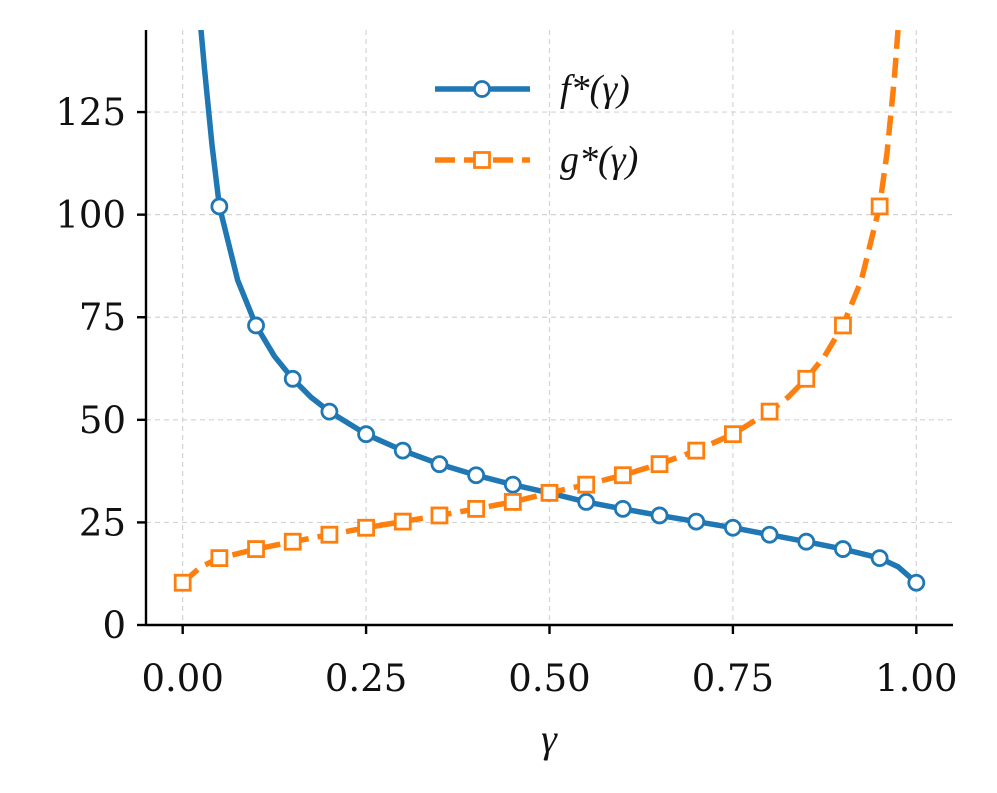  I want to click on legend-label-g: g*(γ), so click(599, 160).